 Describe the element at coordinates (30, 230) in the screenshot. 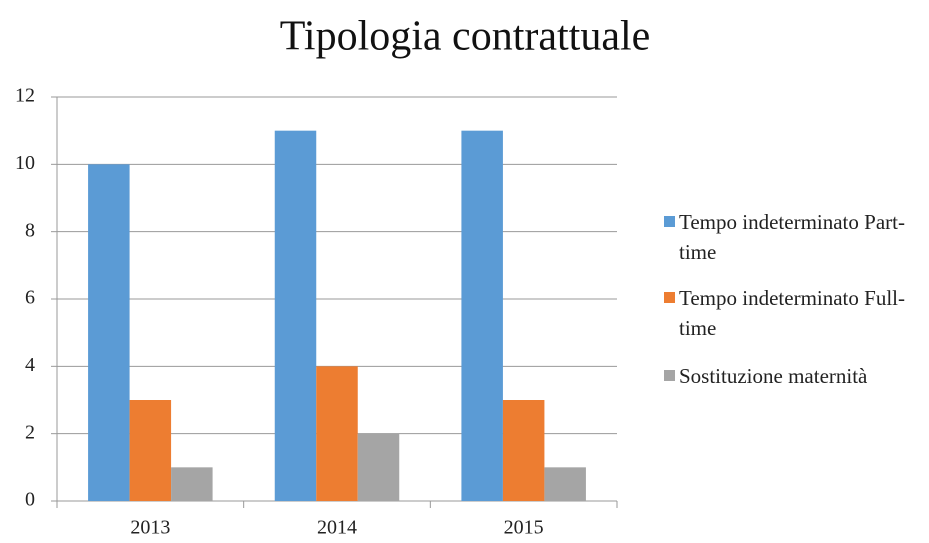

I see `y-tick-label: 8` at that location.